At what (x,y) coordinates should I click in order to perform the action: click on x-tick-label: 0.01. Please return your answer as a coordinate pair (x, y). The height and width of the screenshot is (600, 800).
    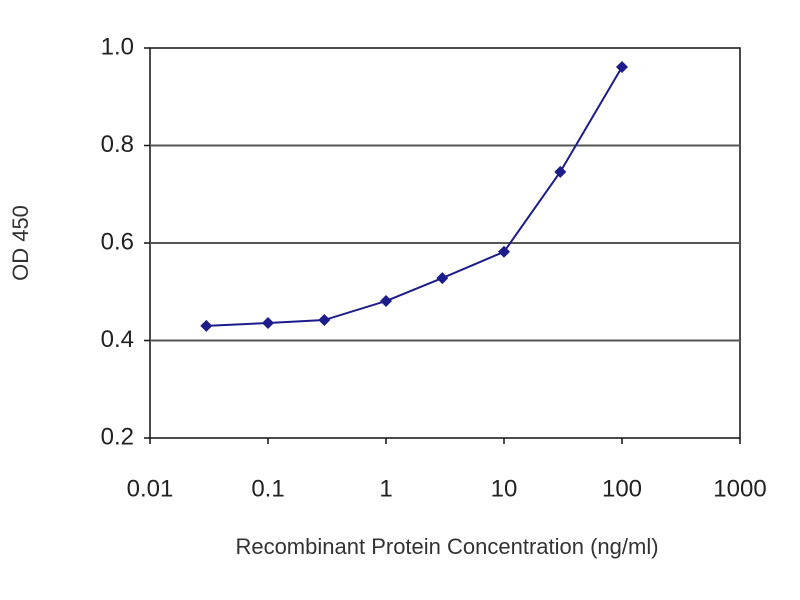
    Looking at the image, I should click on (150, 488).